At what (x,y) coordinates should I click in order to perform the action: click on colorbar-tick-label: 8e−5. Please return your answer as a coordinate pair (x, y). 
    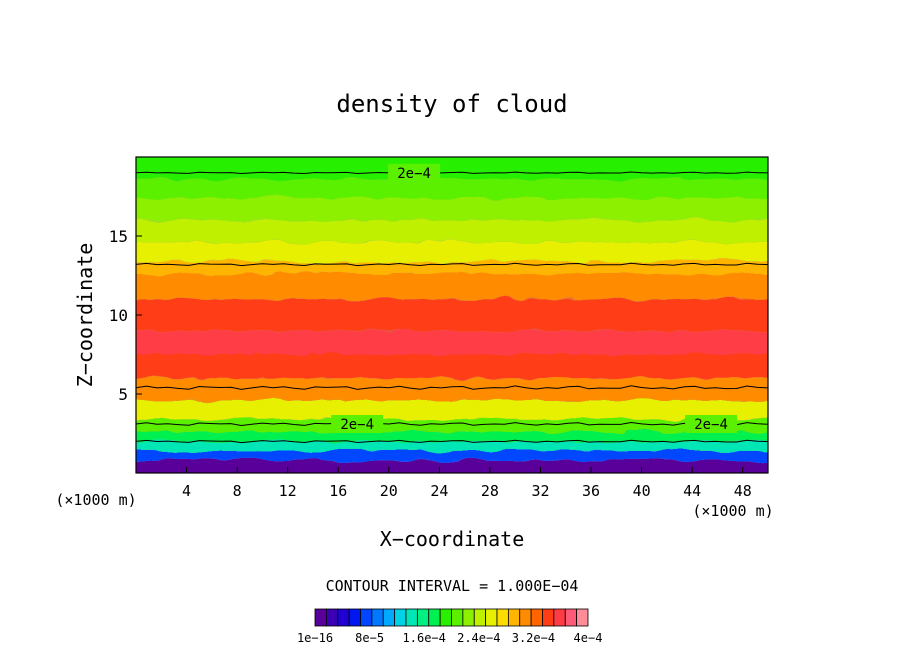
    Looking at the image, I should click on (369, 638).